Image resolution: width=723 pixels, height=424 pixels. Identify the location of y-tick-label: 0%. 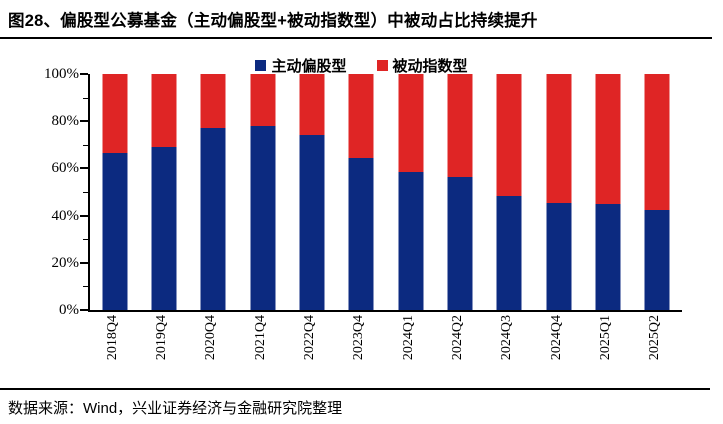
(69, 310).